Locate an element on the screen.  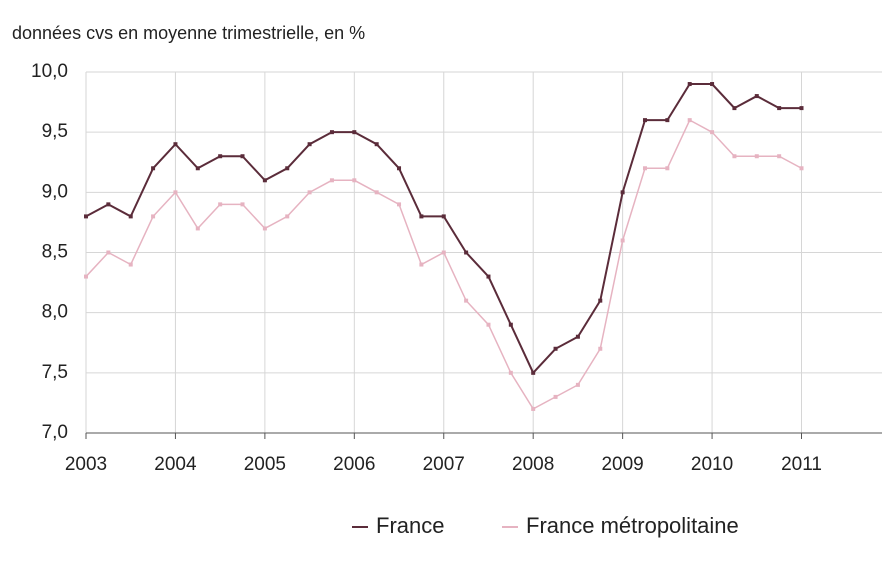
x-tick-label: 2011 is located at coordinates (801, 464).